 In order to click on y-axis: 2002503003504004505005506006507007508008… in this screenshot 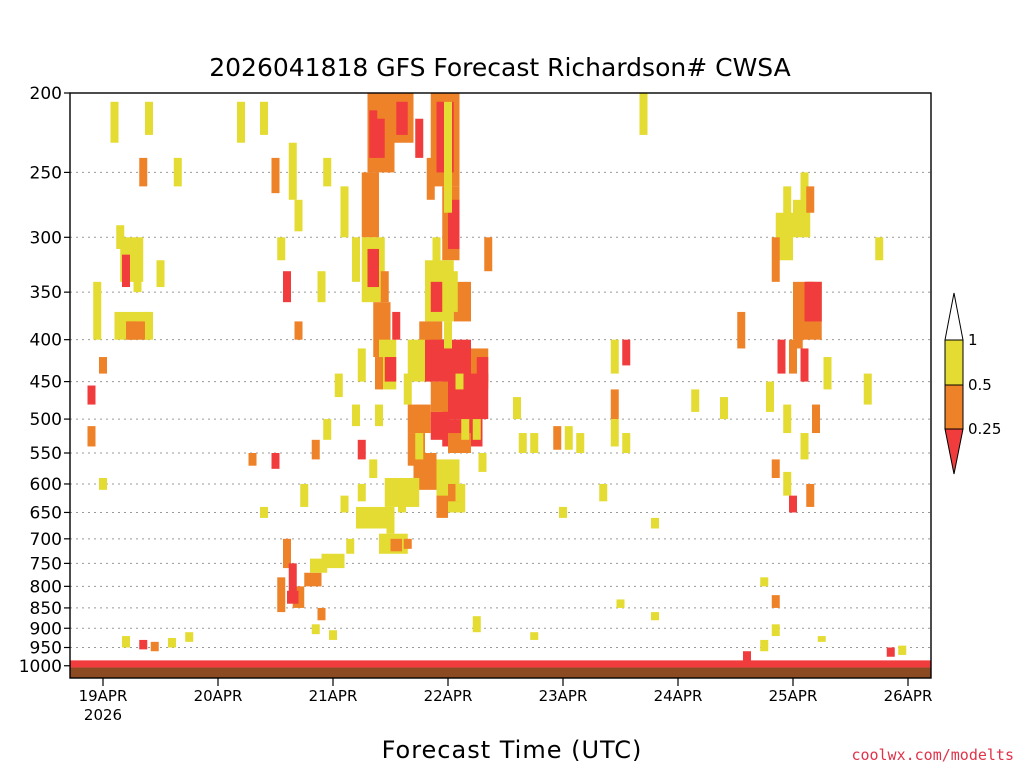, I will do `click(44, 380)`.